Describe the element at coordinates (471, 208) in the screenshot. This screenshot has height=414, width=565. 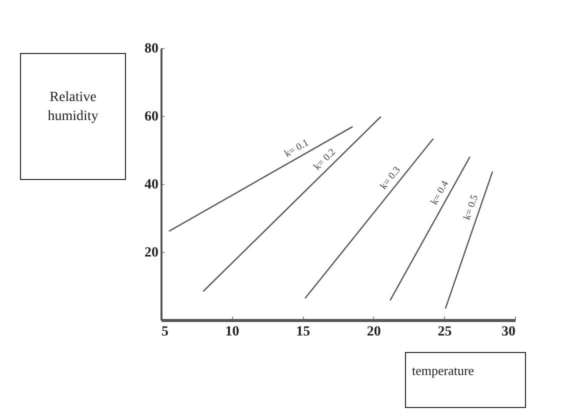
I see `text: k= 0.5` at that location.